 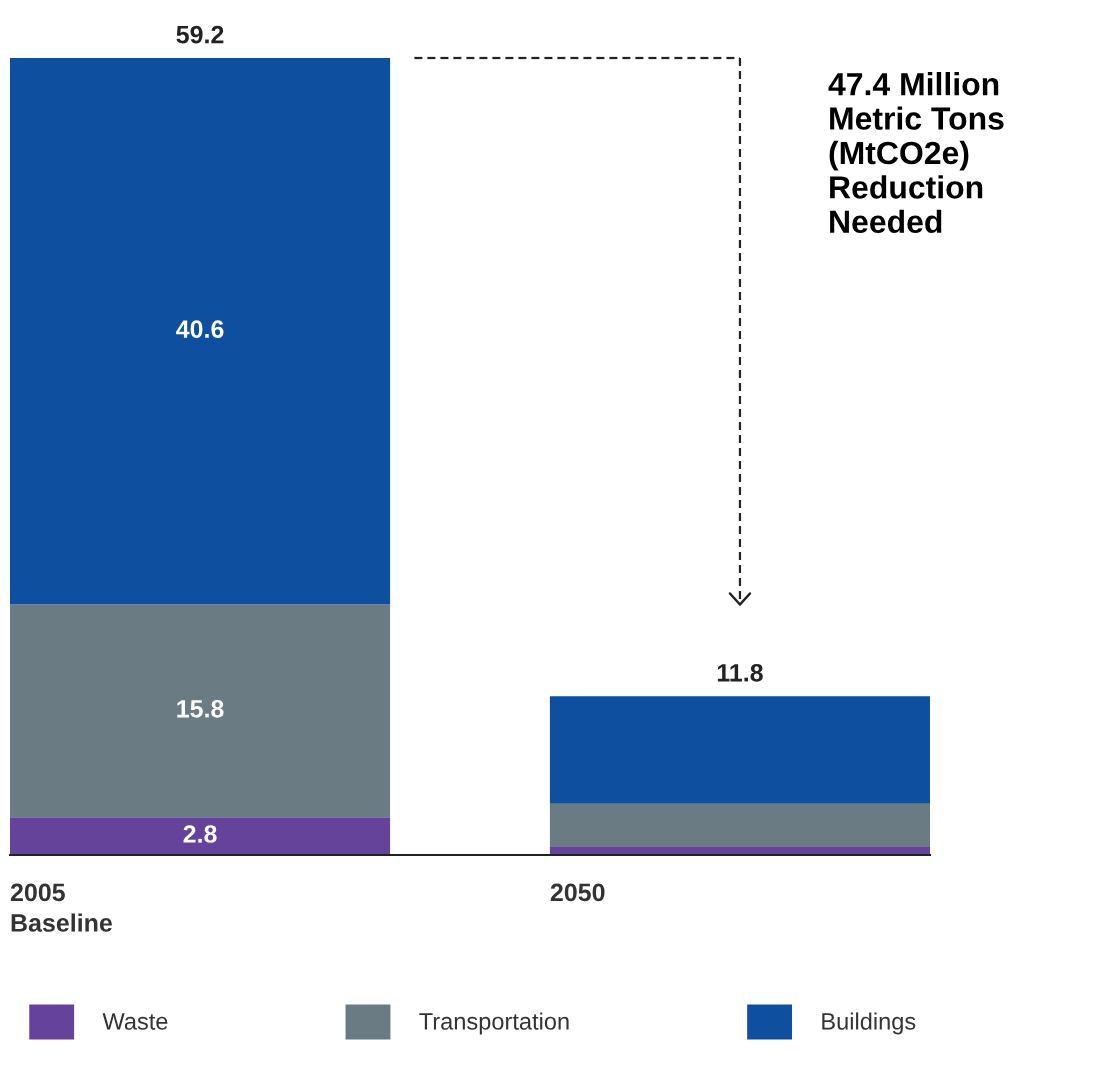 What do you see at coordinates (494, 1023) in the screenshot?
I see `legend-label: Transportation` at bounding box center [494, 1023].